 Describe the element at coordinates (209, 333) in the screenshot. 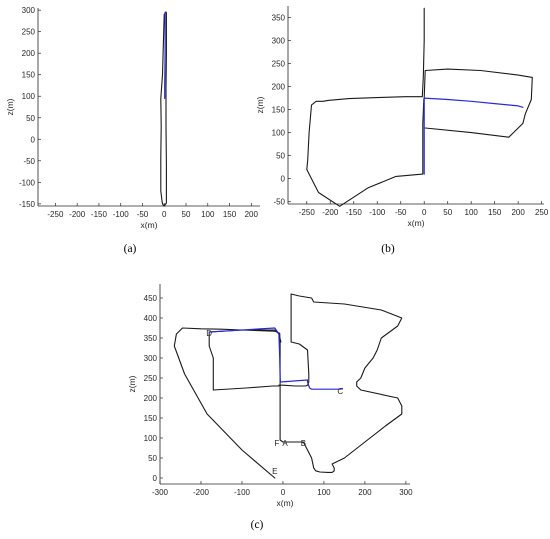

I see `point-label-d: D` at that location.